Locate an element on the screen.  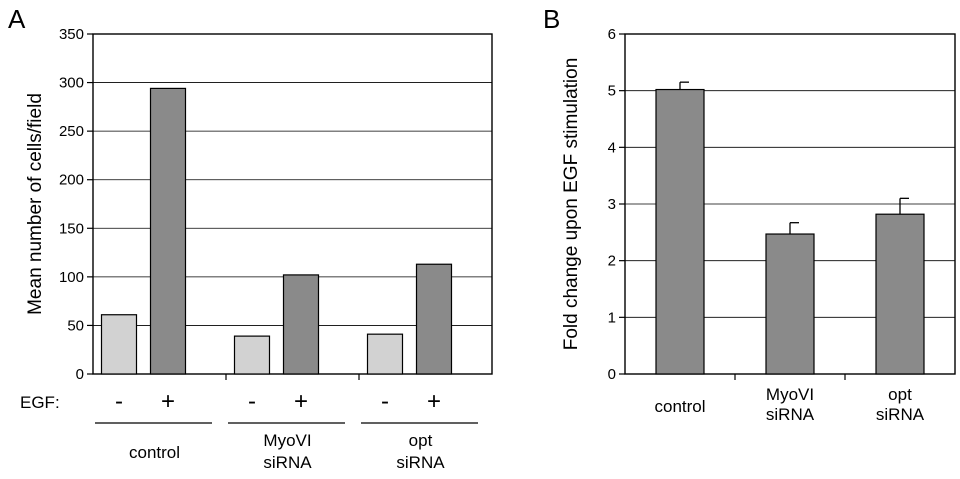
y-axis-title: Mean number of cells/field is located at coordinates (35, 204).